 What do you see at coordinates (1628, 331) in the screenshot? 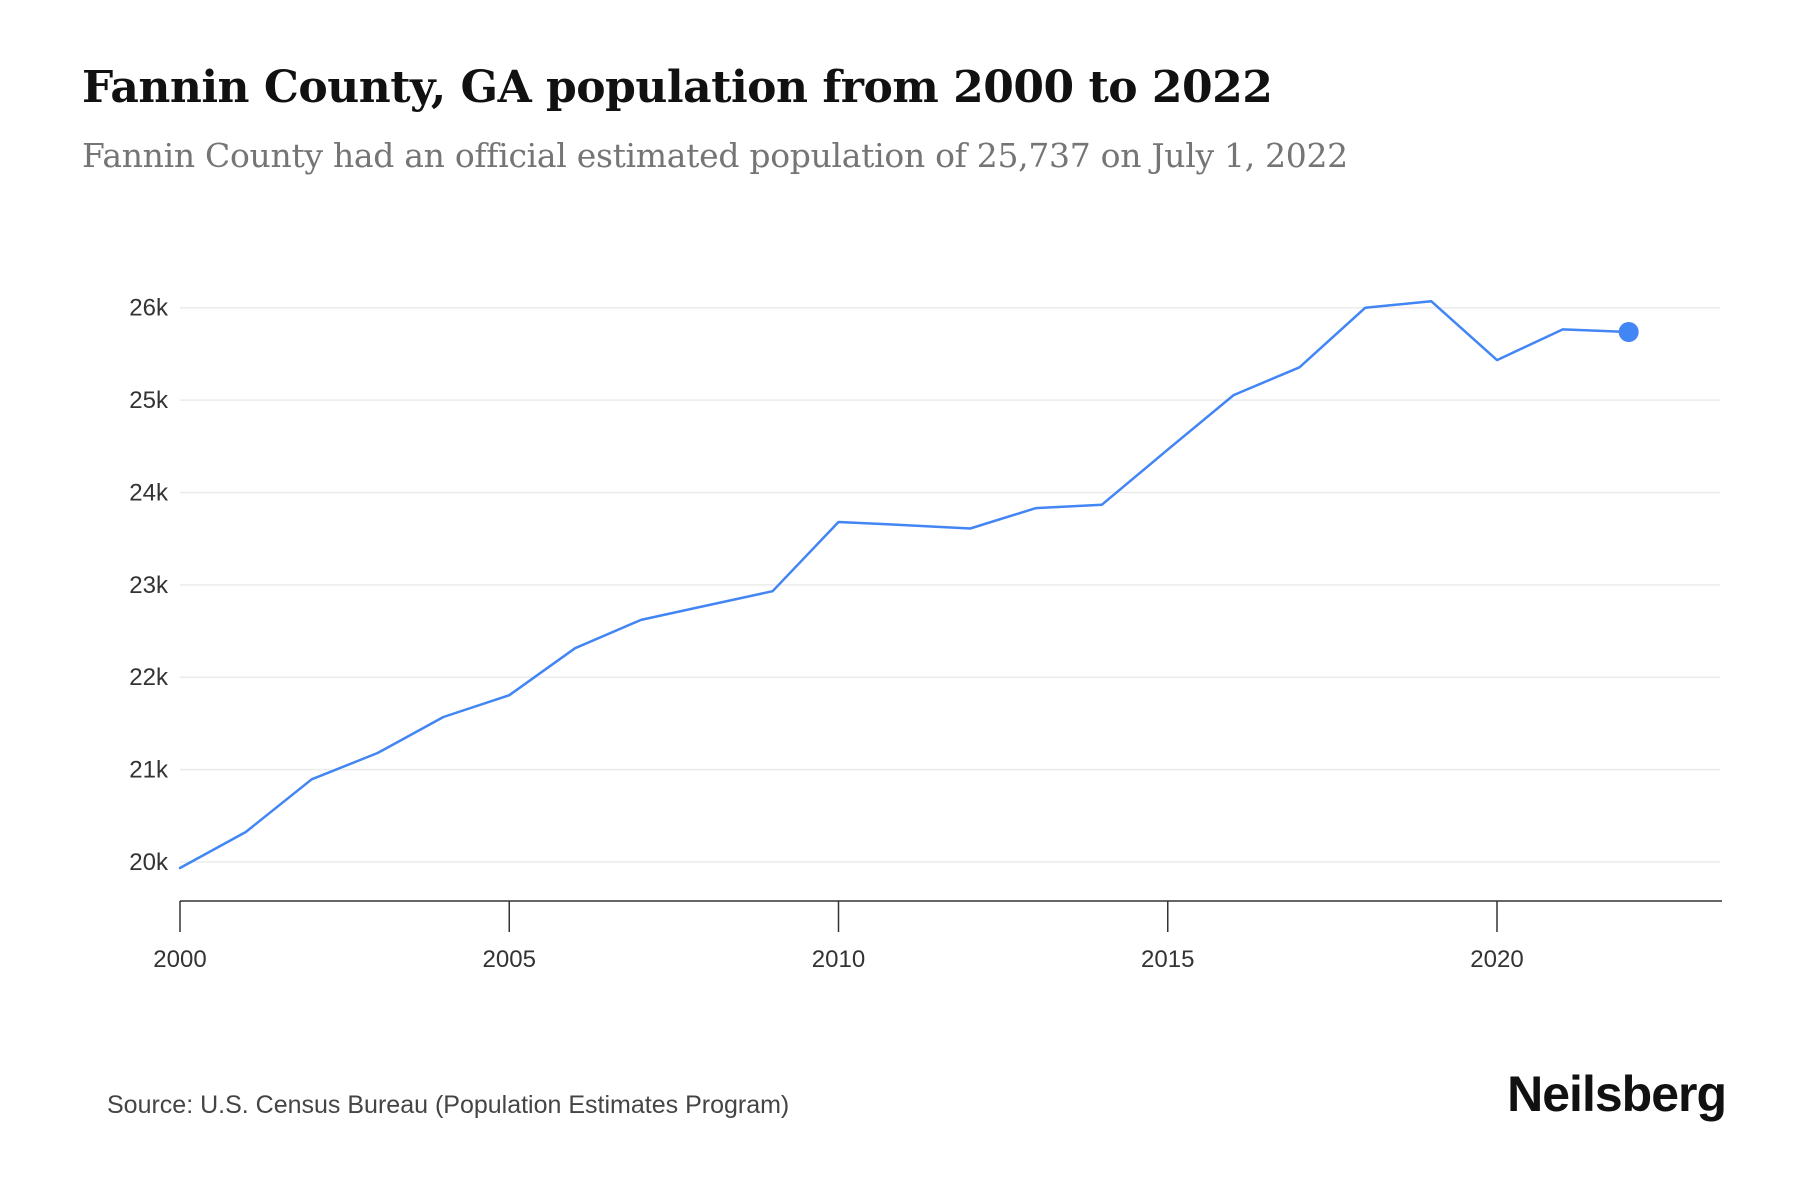
I see `latest-value-marker` at bounding box center [1628, 331].